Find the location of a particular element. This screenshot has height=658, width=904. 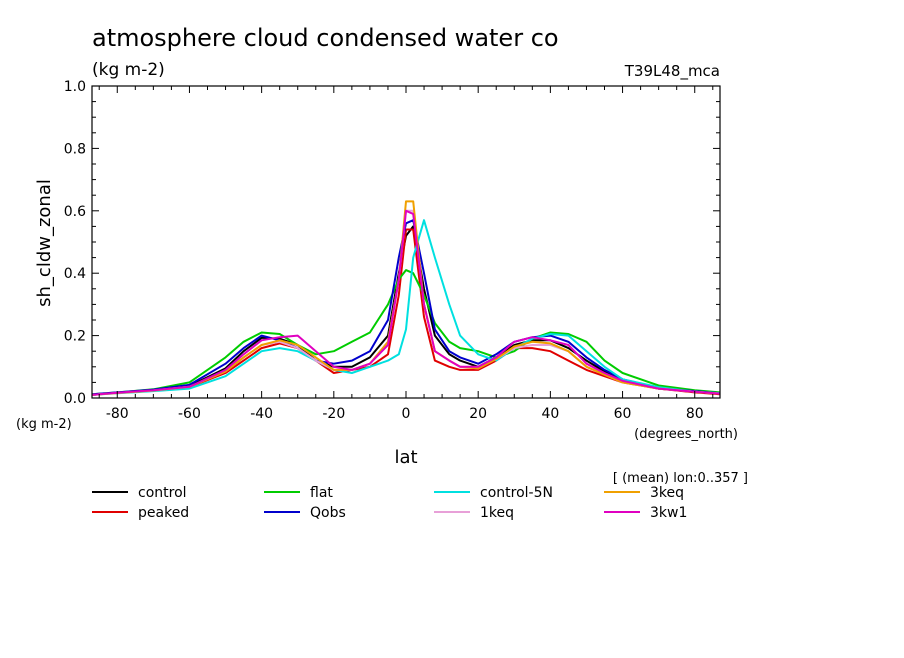

chart-subtitle: (kg m-2) is located at coordinates (128, 70).